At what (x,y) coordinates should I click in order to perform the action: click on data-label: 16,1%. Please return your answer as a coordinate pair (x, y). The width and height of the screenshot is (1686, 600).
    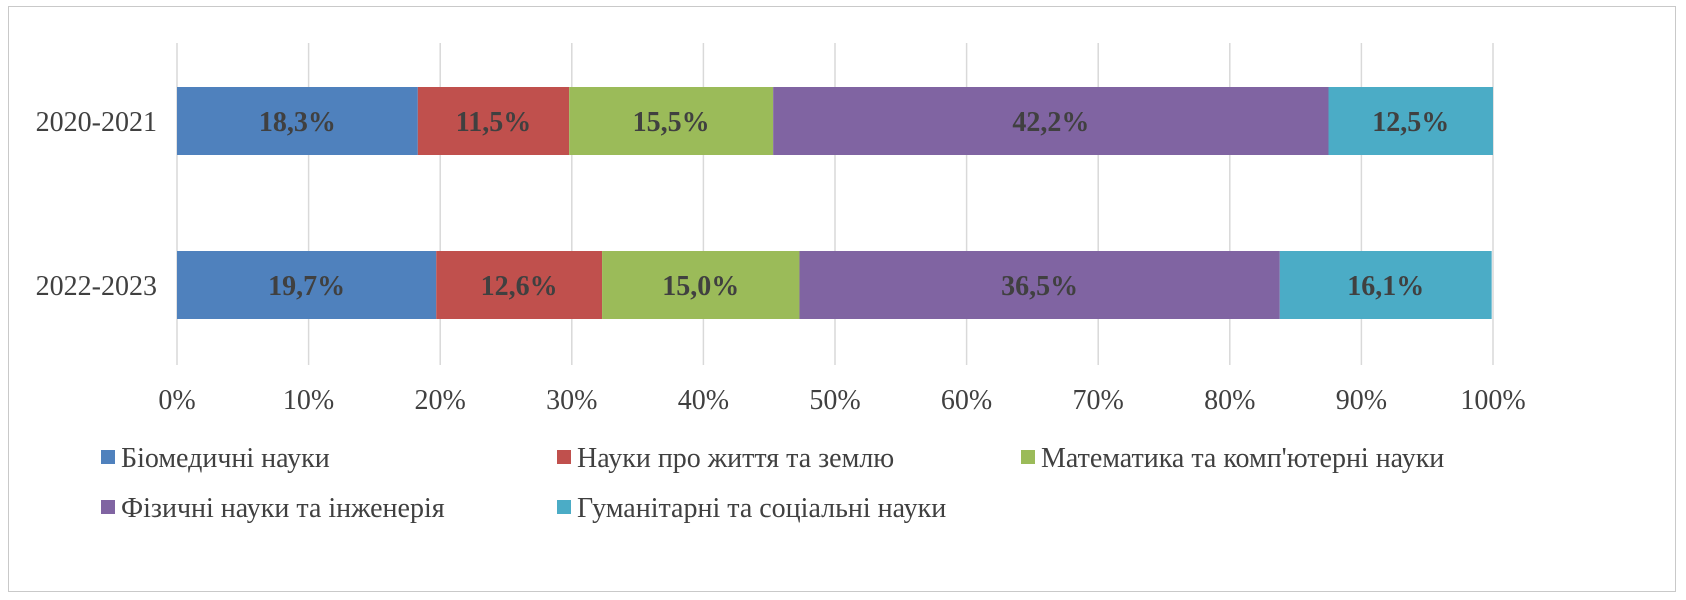
    Looking at the image, I should click on (1385, 286).